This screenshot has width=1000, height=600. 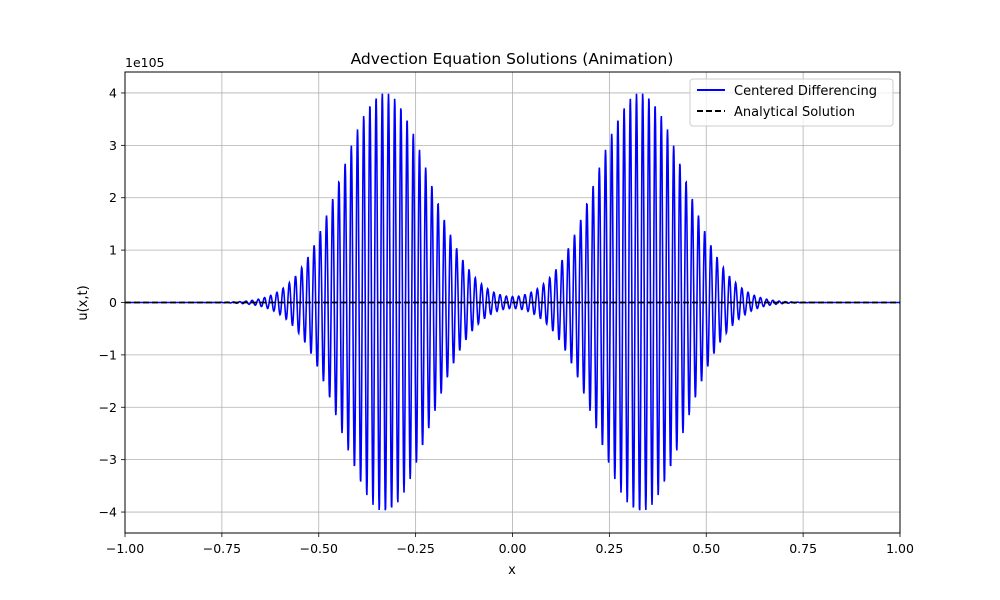 I want to click on x-tick-label: 0.25, so click(x=609, y=548).